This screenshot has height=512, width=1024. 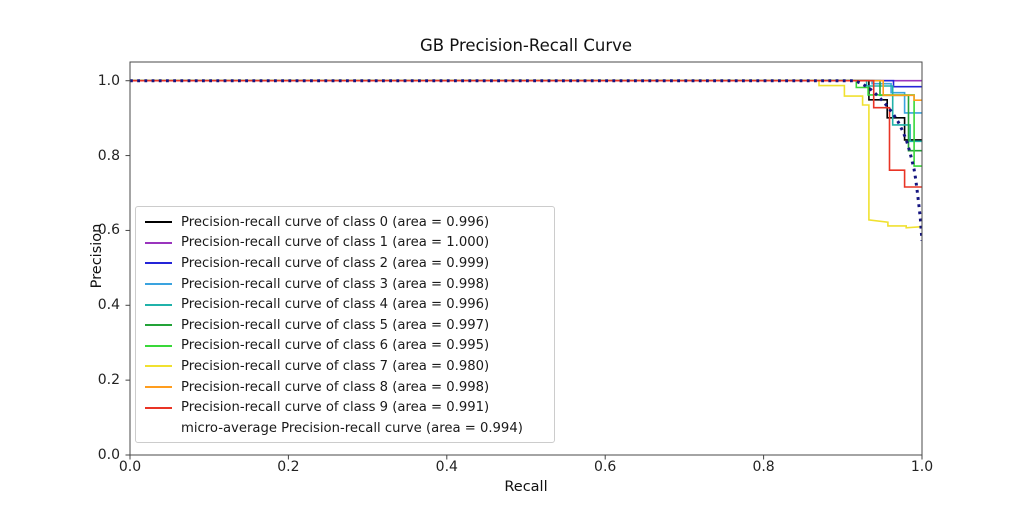 I want to click on y-tick-label: 0.6, so click(x=108, y=230).